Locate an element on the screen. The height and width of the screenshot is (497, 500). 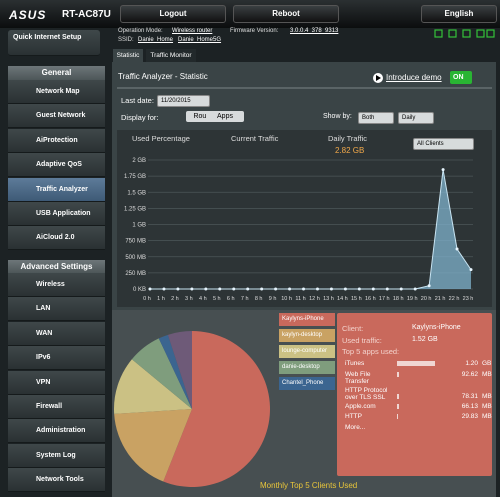
select: Daily is located at coordinates (416, 118).